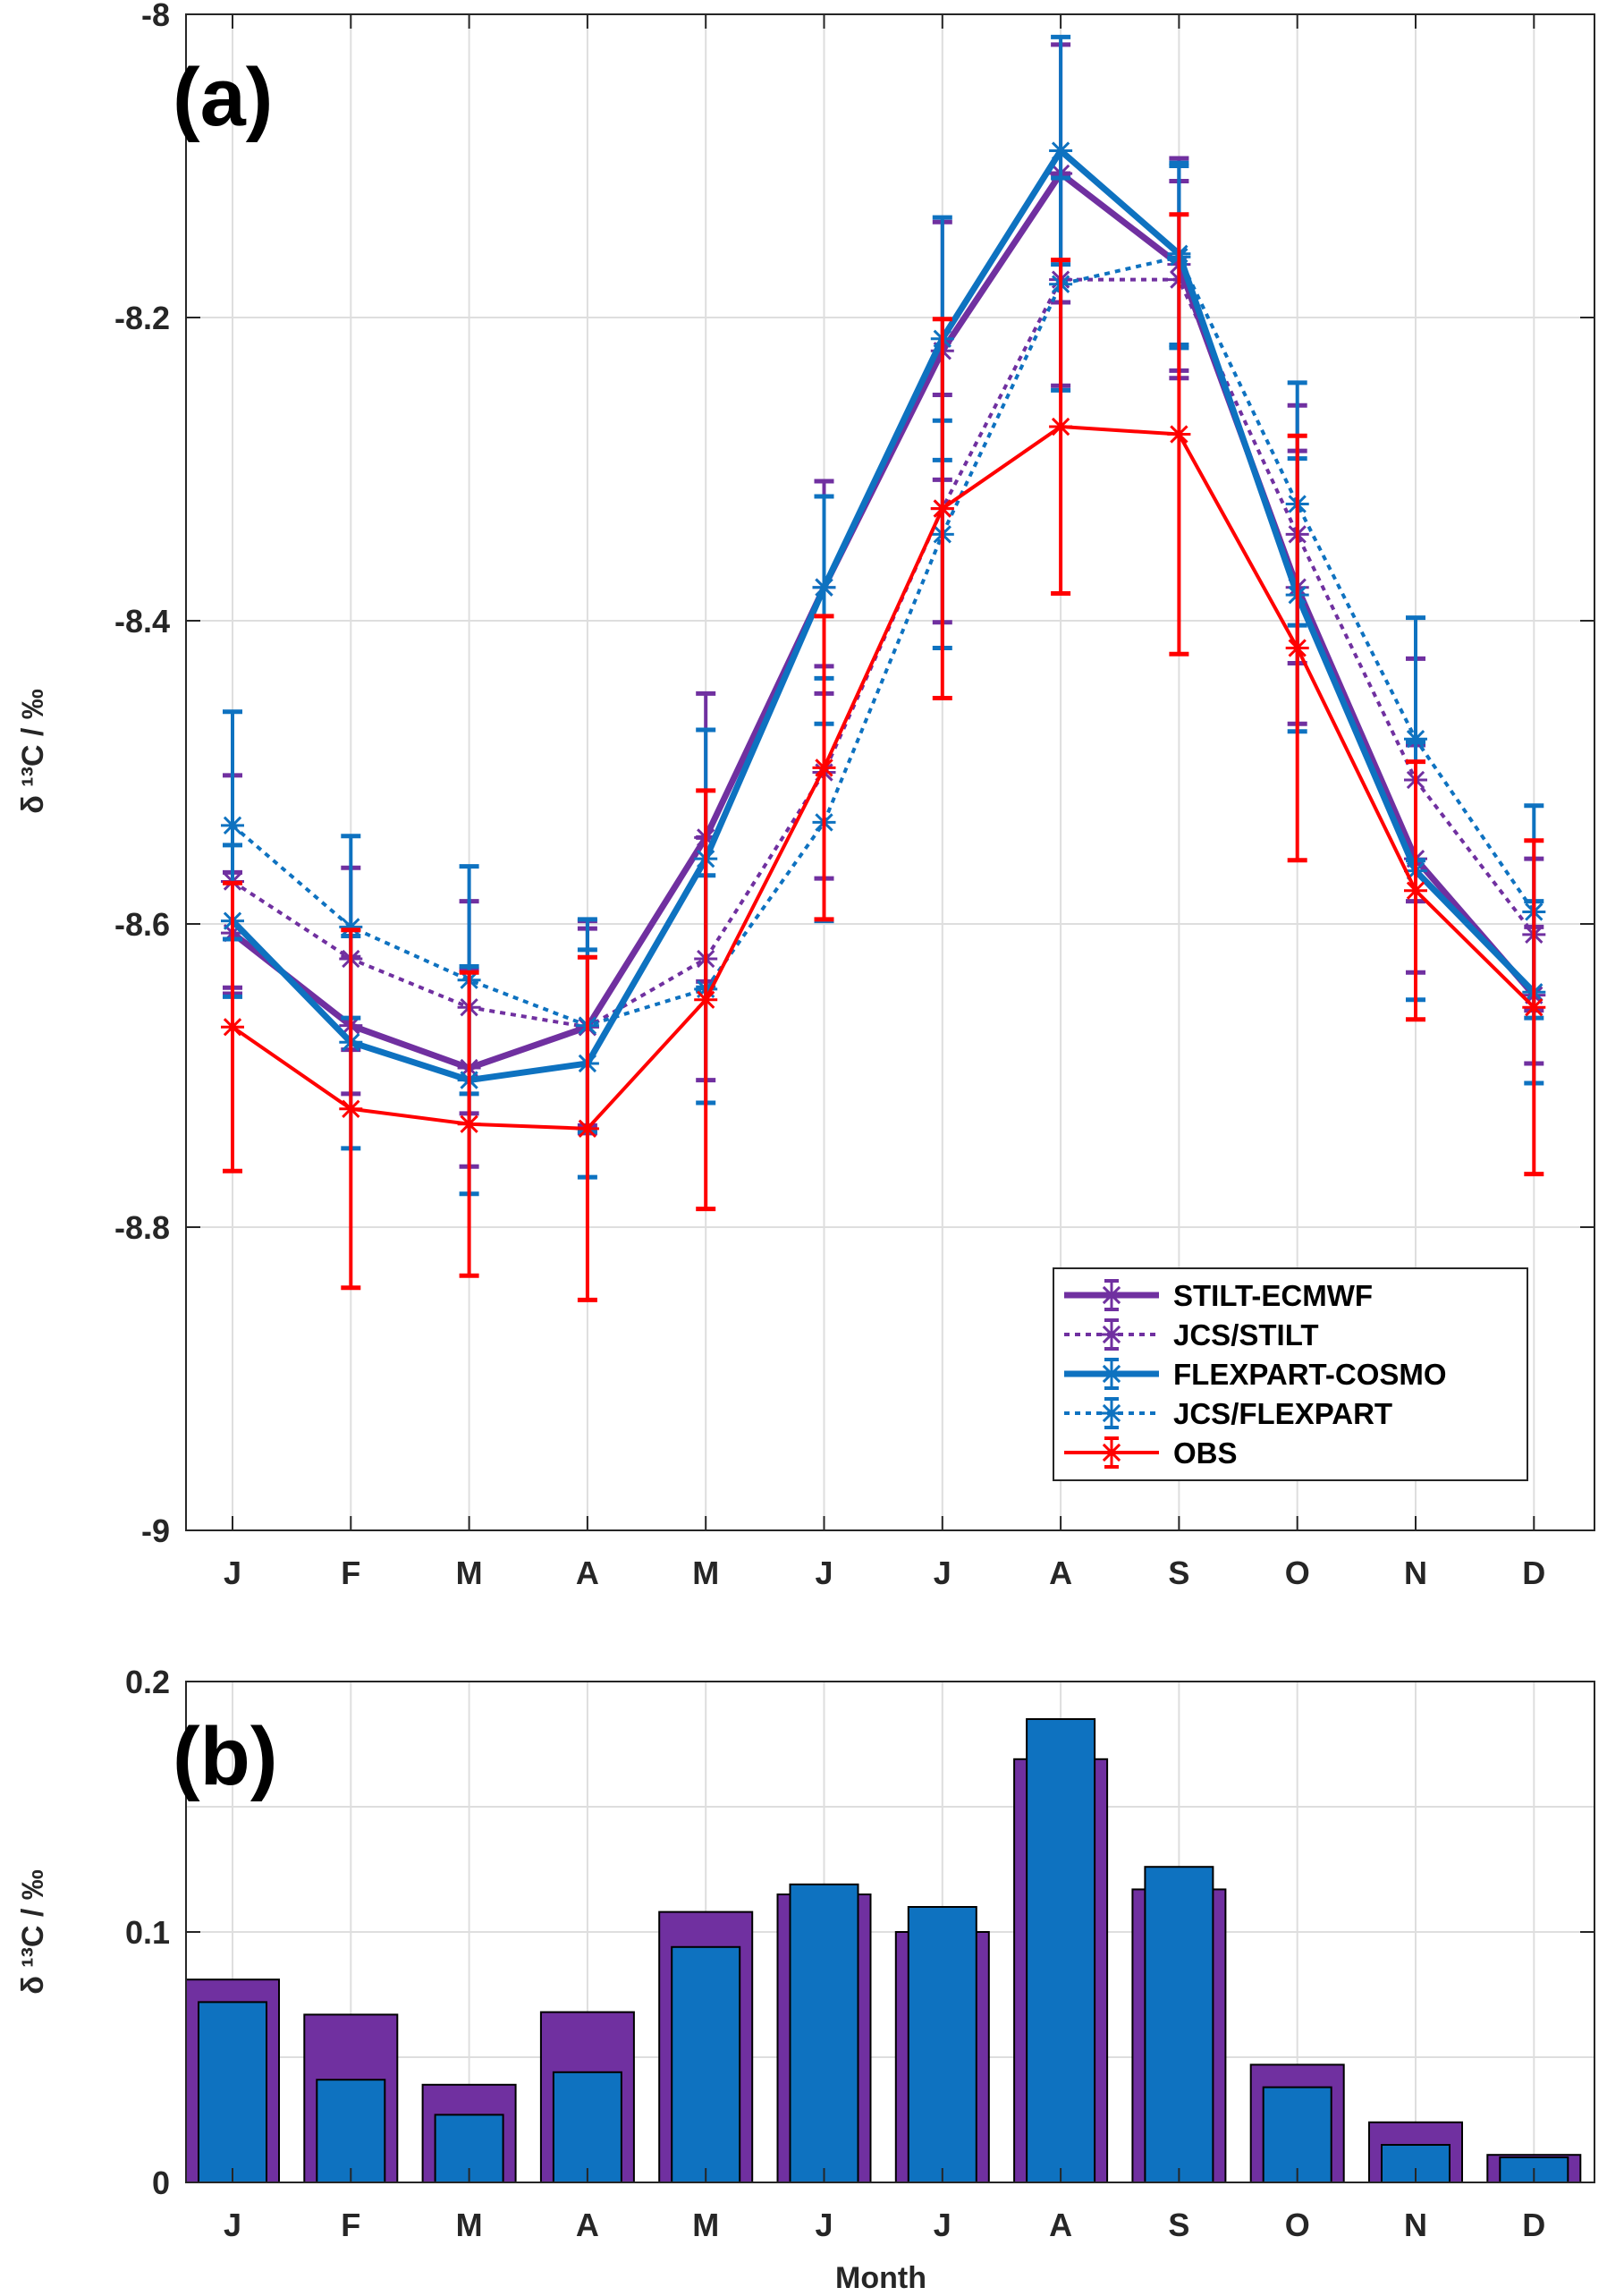 This screenshot has height=2296, width=1607. Describe the element at coordinates (1297, 2225) in the screenshot. I see `panel-b-x-tick-label: O` at that location.